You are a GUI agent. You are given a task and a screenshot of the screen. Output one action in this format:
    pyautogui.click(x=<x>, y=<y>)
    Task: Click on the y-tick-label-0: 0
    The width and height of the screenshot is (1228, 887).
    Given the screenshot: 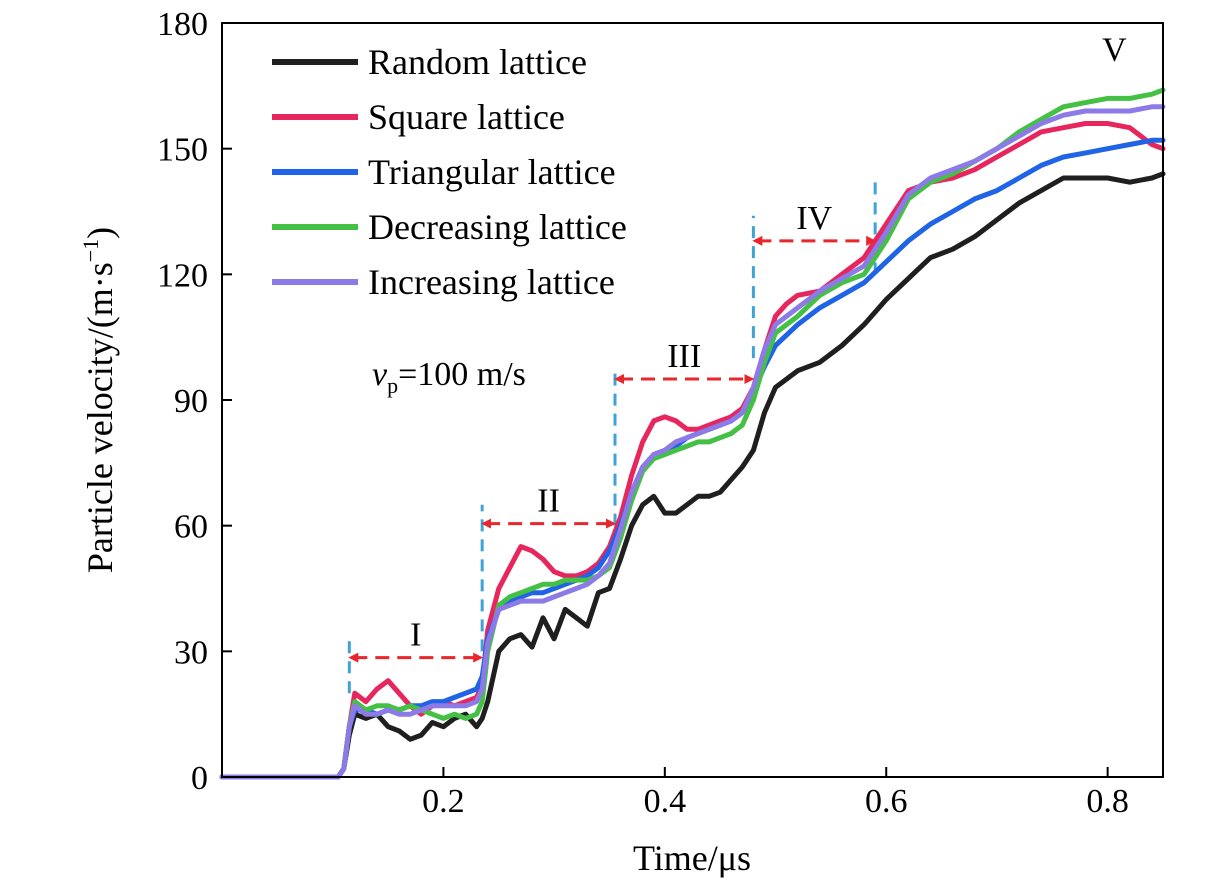 What is the action you would take?
    pyautogui.click(x=199, y=778)
    